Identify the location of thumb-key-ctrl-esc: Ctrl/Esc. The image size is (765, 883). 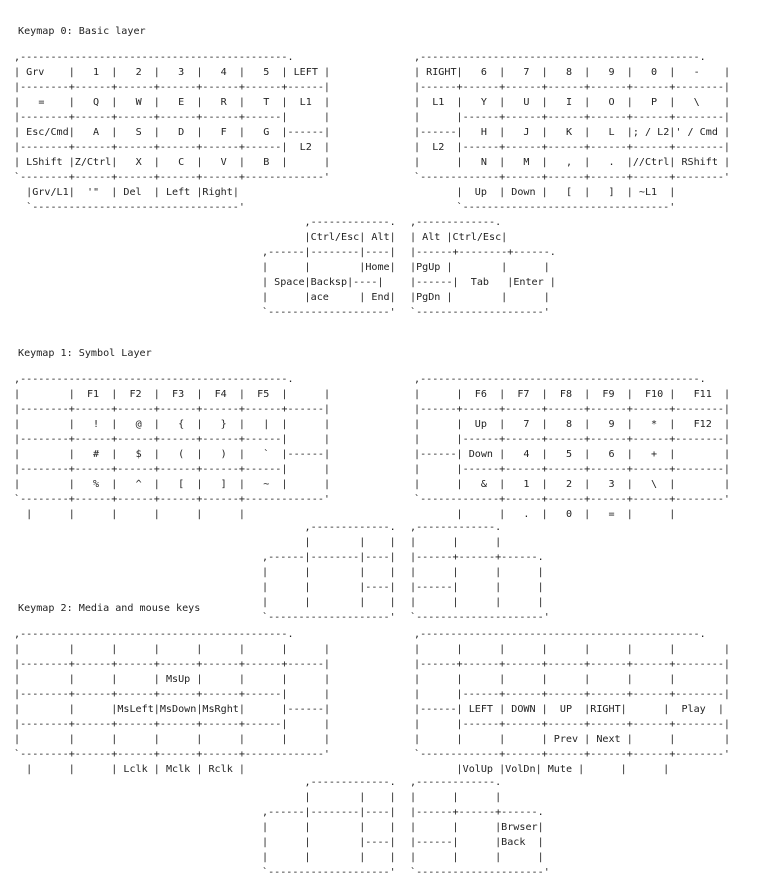
(477, 238).